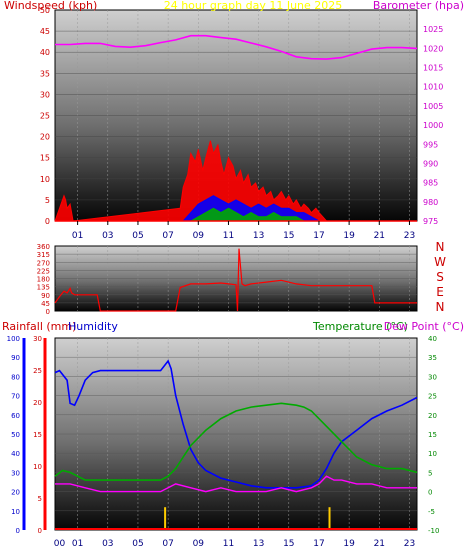 The width and height of the screenshot is (466, 555). Describe the element at coordinates (430, 221) in the screenshot. I see `baro-y-tick-label: 975` at that location.